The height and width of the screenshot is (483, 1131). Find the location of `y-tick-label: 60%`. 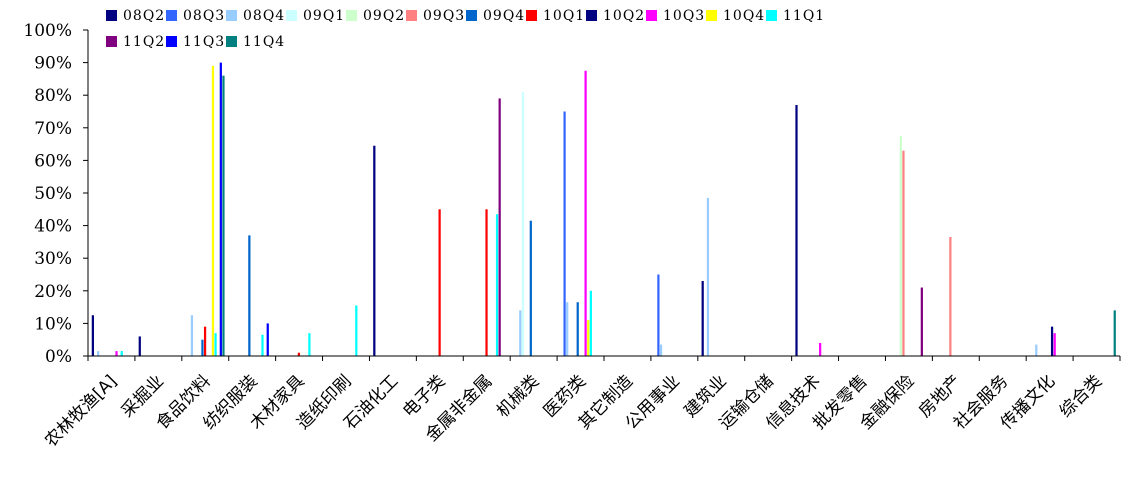

y-tick-label: 60% is located at coordinates (53, 161).